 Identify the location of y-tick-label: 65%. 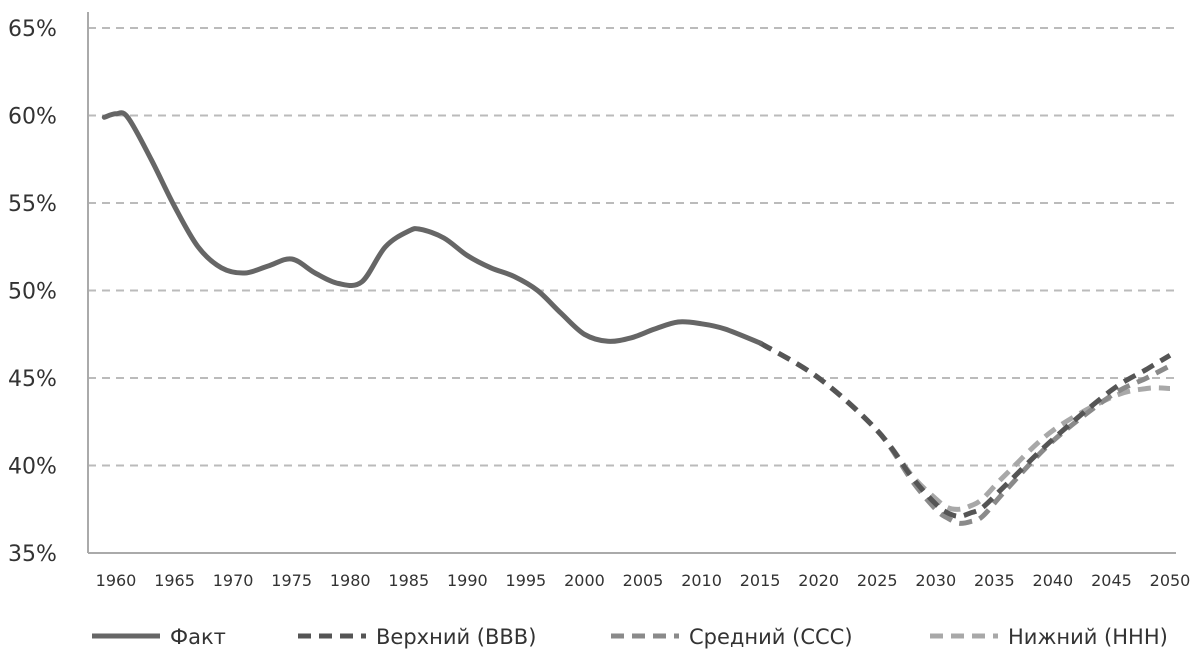
(32, 29).